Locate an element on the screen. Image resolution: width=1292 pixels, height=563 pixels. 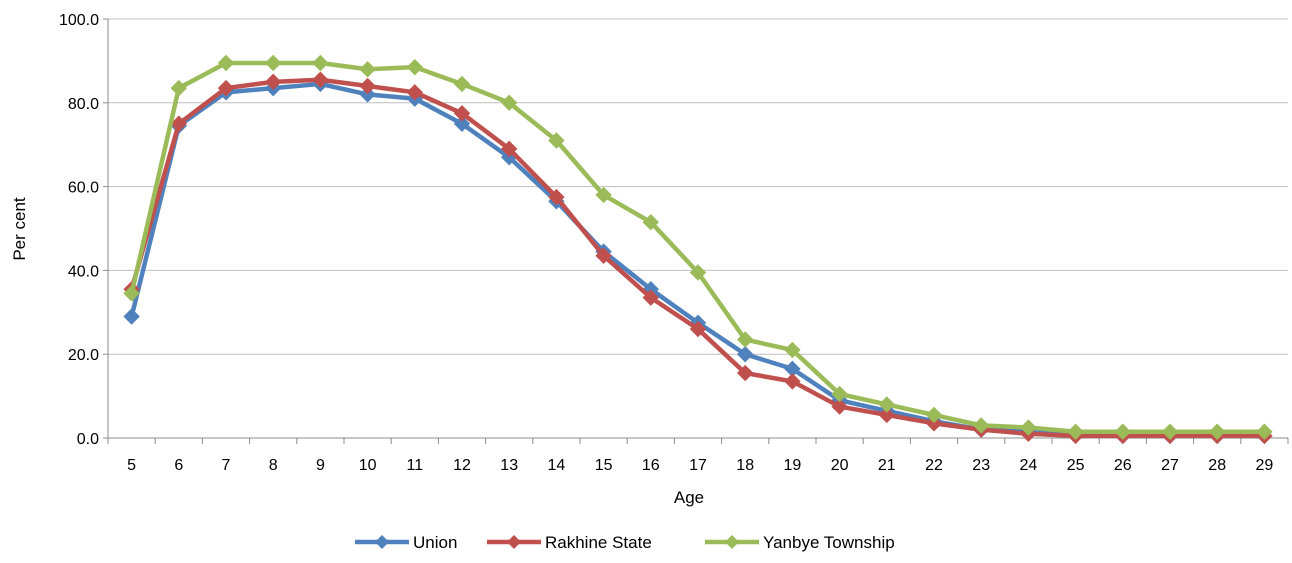
x-tick-label: 24 is located at coordinates (1029, 465).